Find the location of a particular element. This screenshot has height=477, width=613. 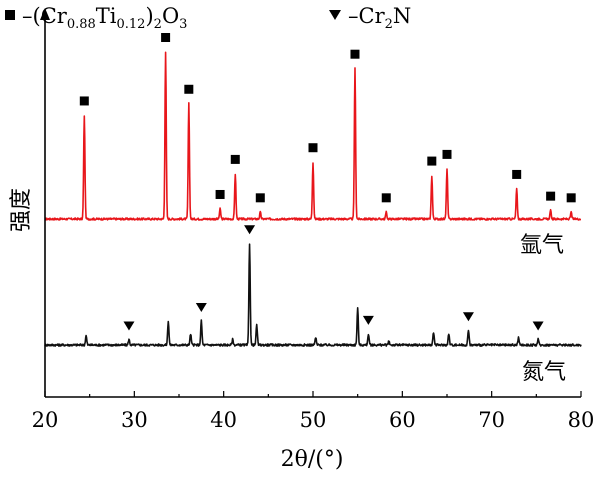

legend-label-nitride-sub: 2 is located at coordinates (389, 24).